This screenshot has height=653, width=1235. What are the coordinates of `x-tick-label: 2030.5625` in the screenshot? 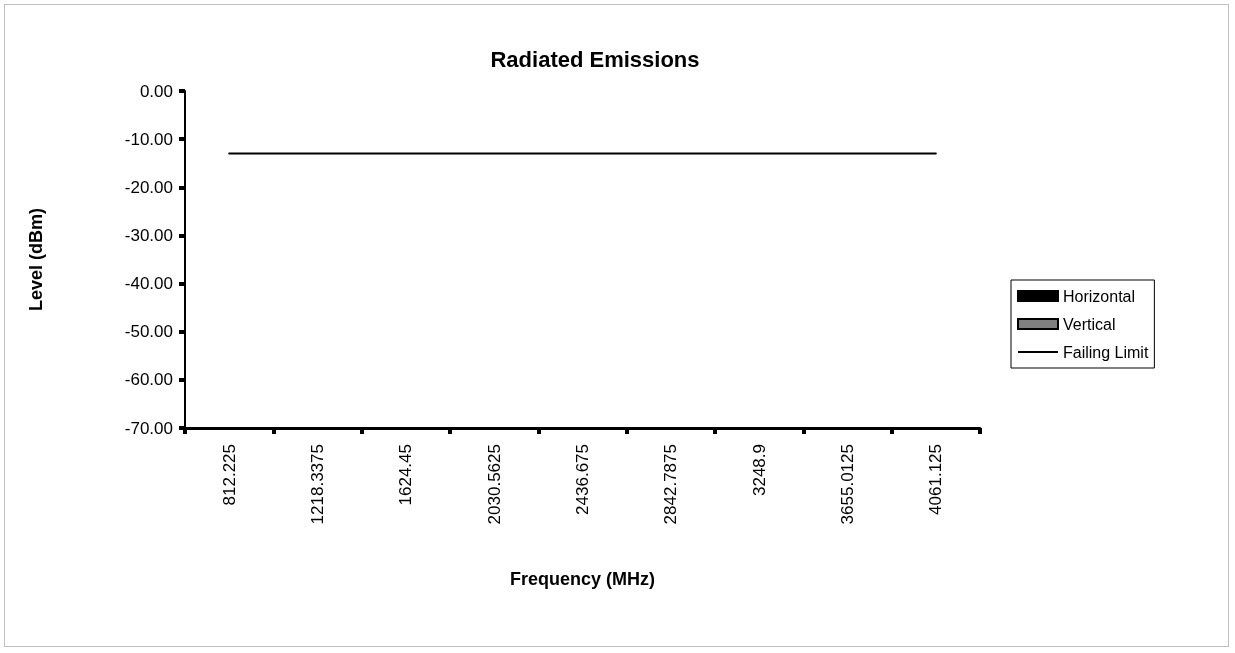 It's located at (494, 484).